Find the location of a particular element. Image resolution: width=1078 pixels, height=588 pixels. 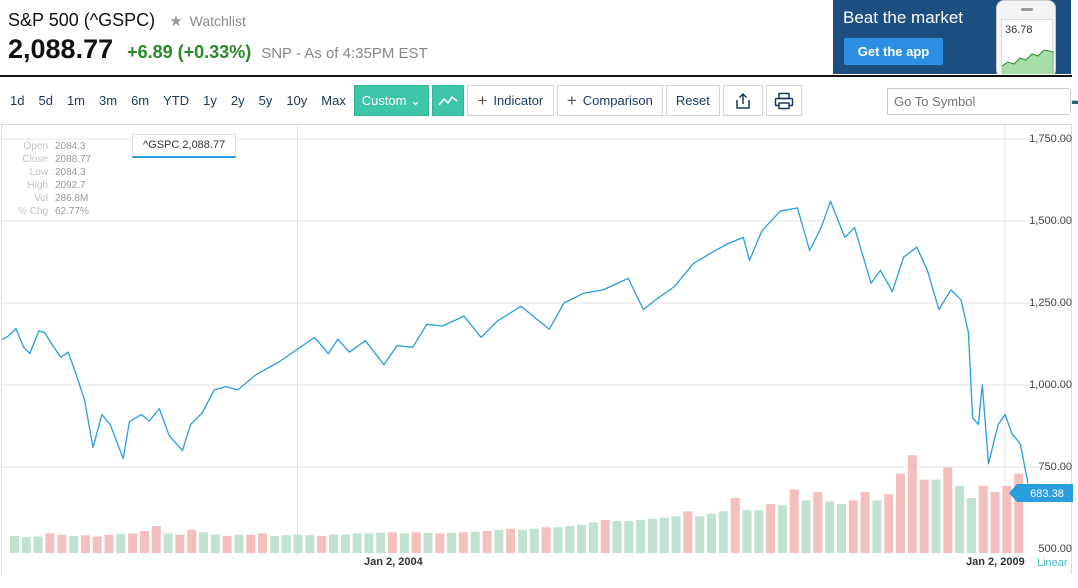

arrow-right-icon: ➡ is located at coordinates (1074, 102).